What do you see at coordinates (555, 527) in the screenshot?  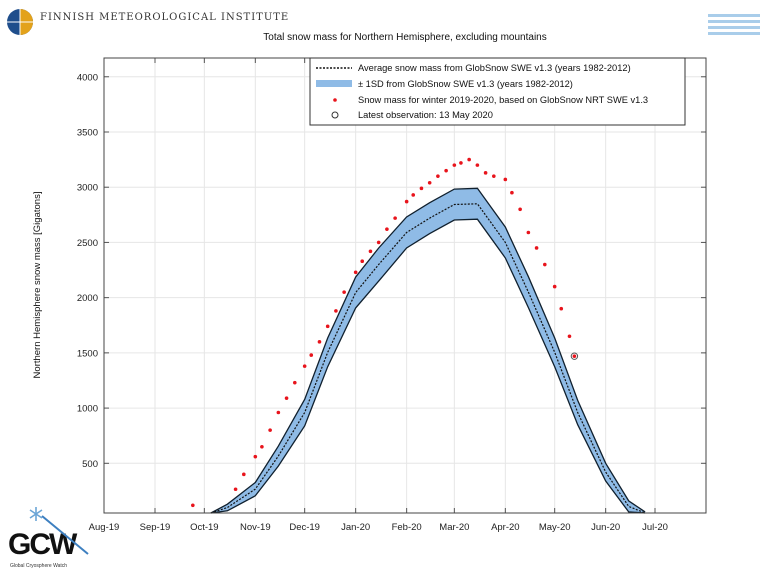 I see `x-tick-label: May-20` at bounding box center [555, 527].